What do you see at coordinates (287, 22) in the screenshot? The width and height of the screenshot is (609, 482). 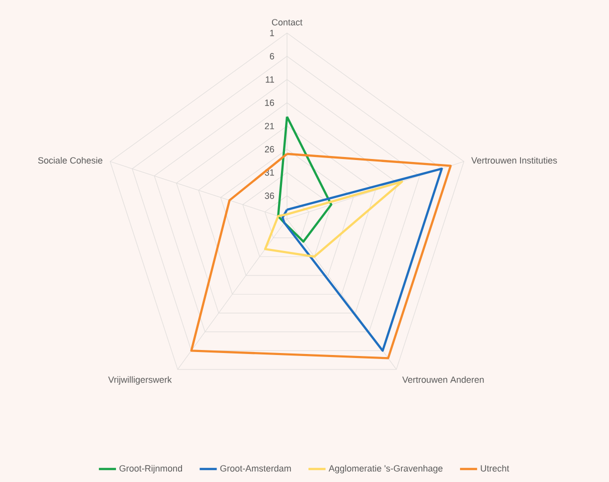 I see `spoke-label: Contact` at bounding box center [287, 22].